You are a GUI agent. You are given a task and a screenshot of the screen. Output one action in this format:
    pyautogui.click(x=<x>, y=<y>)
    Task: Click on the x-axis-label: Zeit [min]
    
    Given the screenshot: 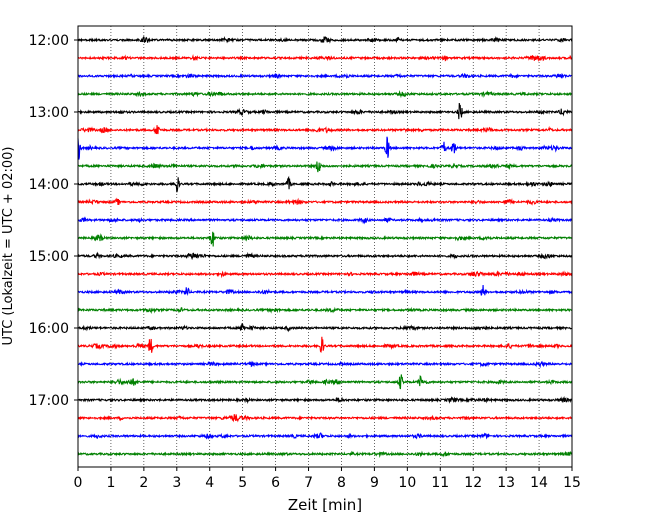 What is the action you would take?
    pyautogui.click(x=325, y=505)
    